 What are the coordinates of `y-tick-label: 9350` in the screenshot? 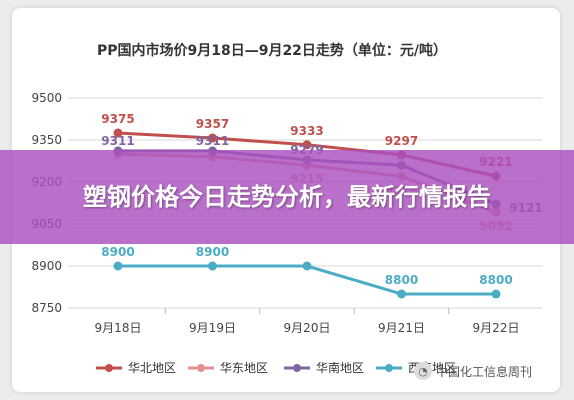 It's located at (46, 140).